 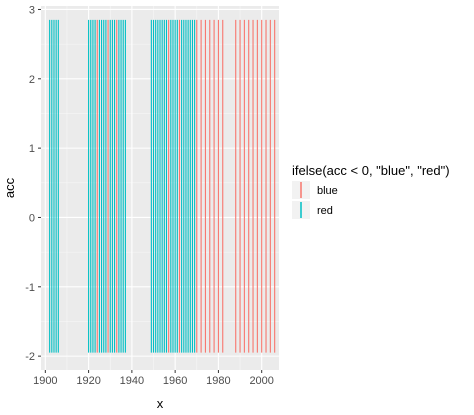 I want to click on x-axis-title: x, so click(x=160, y=403).